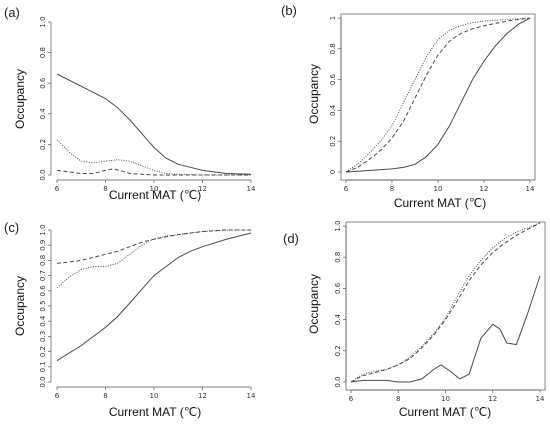  What do you see at coordinates (43, 245) in the screenshot?
I see `y-tick-label: 0.9` at bounding box center [43, 245].